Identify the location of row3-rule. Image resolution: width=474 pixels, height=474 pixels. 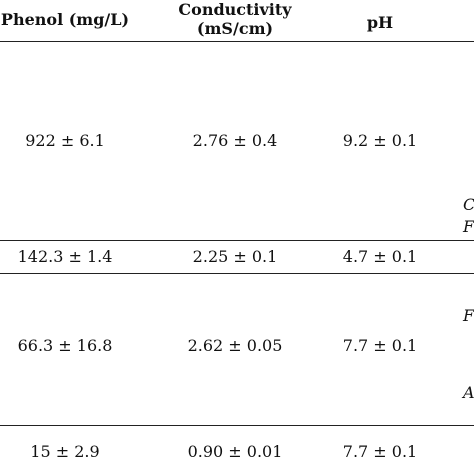
(237, 425).